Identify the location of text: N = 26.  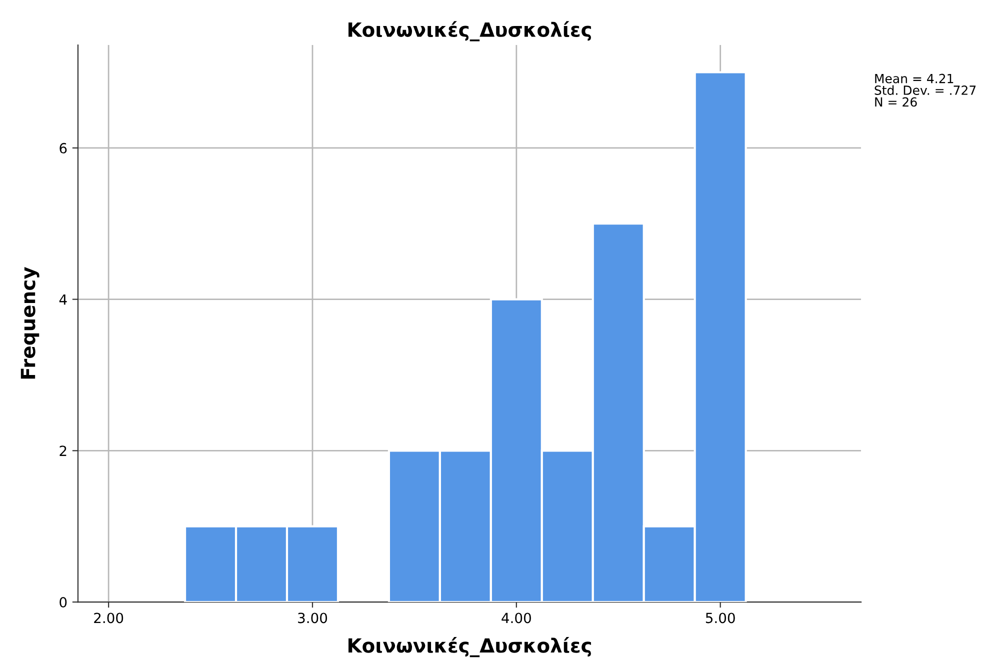
(896, 102).